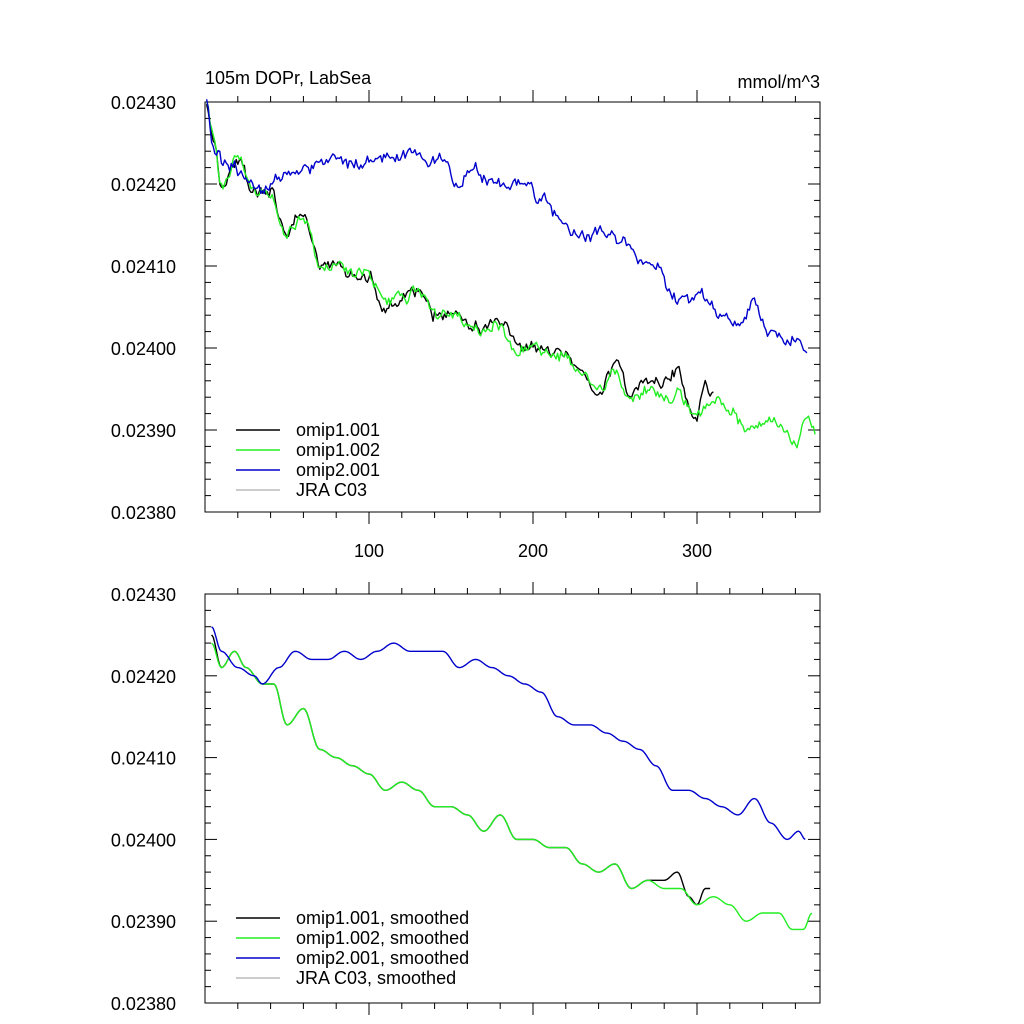 The image size is (1024, 1024). I want to click on x-tick-label: 100, so click(369, 551).